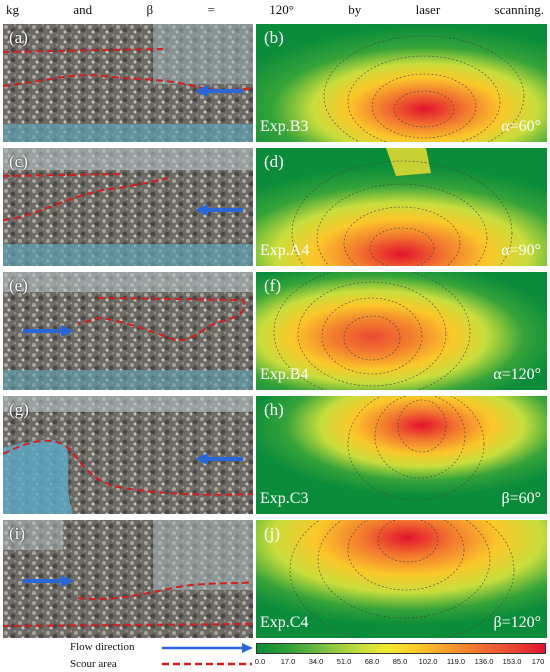 The height and width of the screenshot is (672, 550). I want to click on angle-label: β=60°, so click(521, 498).